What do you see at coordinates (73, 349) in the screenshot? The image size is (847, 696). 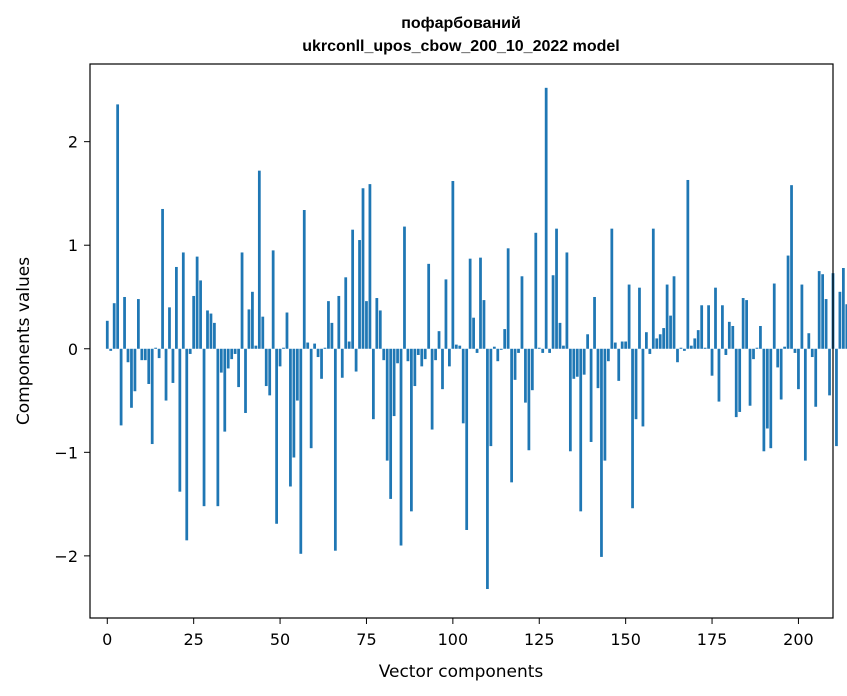 I see `y-tick-label: 0` at bounding box center [73, 349].